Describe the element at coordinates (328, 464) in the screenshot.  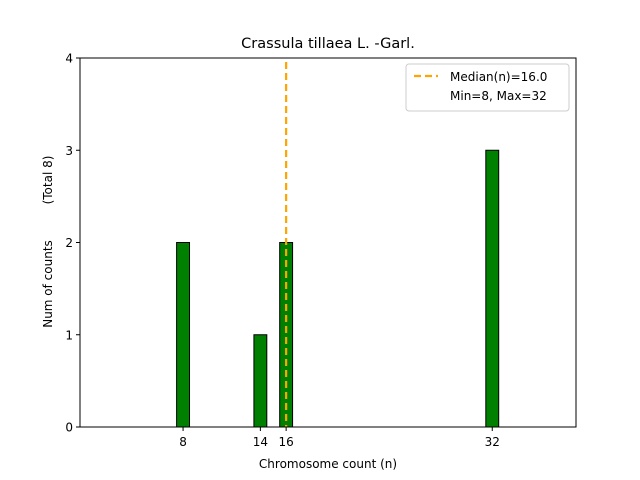
I see `x-axis-label: Chromosome count (n)` at that location.